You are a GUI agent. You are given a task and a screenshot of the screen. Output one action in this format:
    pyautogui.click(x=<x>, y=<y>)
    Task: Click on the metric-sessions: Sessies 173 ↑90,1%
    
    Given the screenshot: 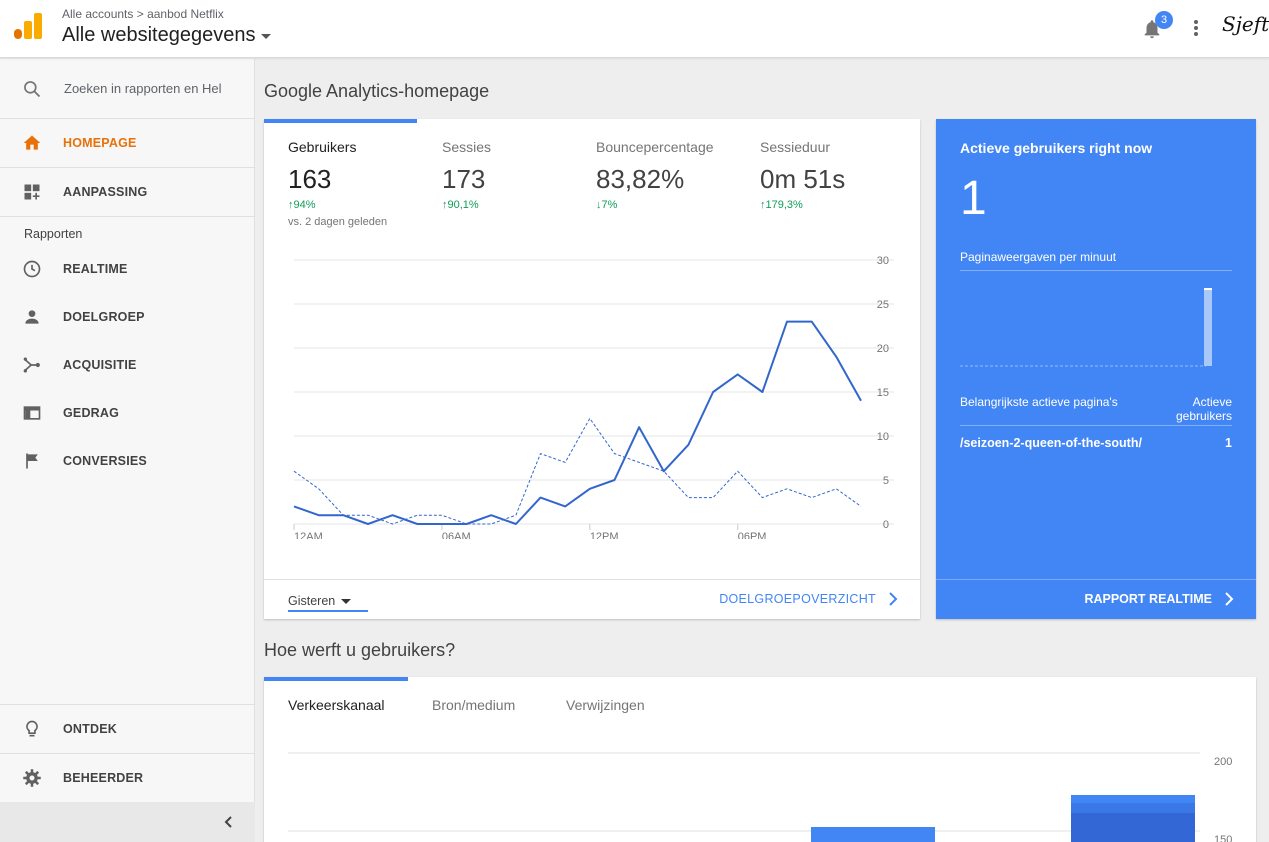 What is the action you would take?
    pyautogui.click(x=466, y=175)
    